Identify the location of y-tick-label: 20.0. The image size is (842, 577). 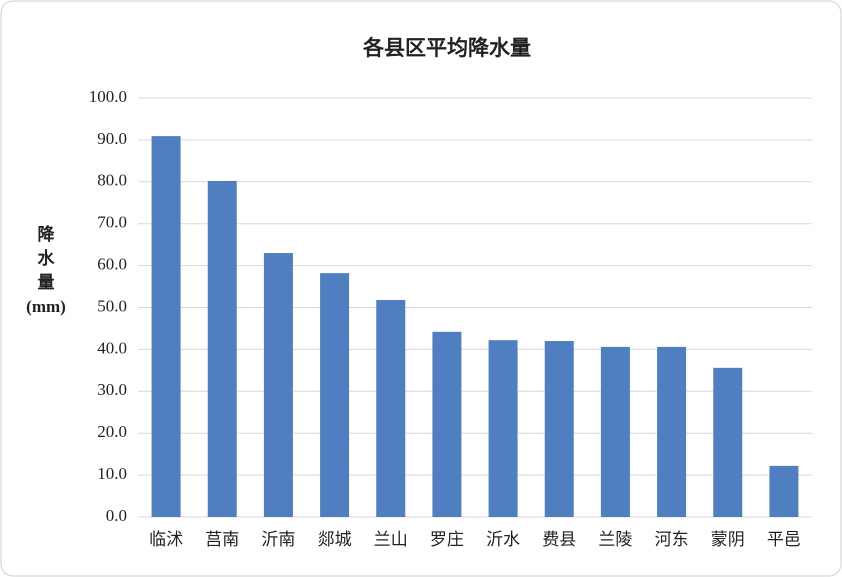
(112, 431).